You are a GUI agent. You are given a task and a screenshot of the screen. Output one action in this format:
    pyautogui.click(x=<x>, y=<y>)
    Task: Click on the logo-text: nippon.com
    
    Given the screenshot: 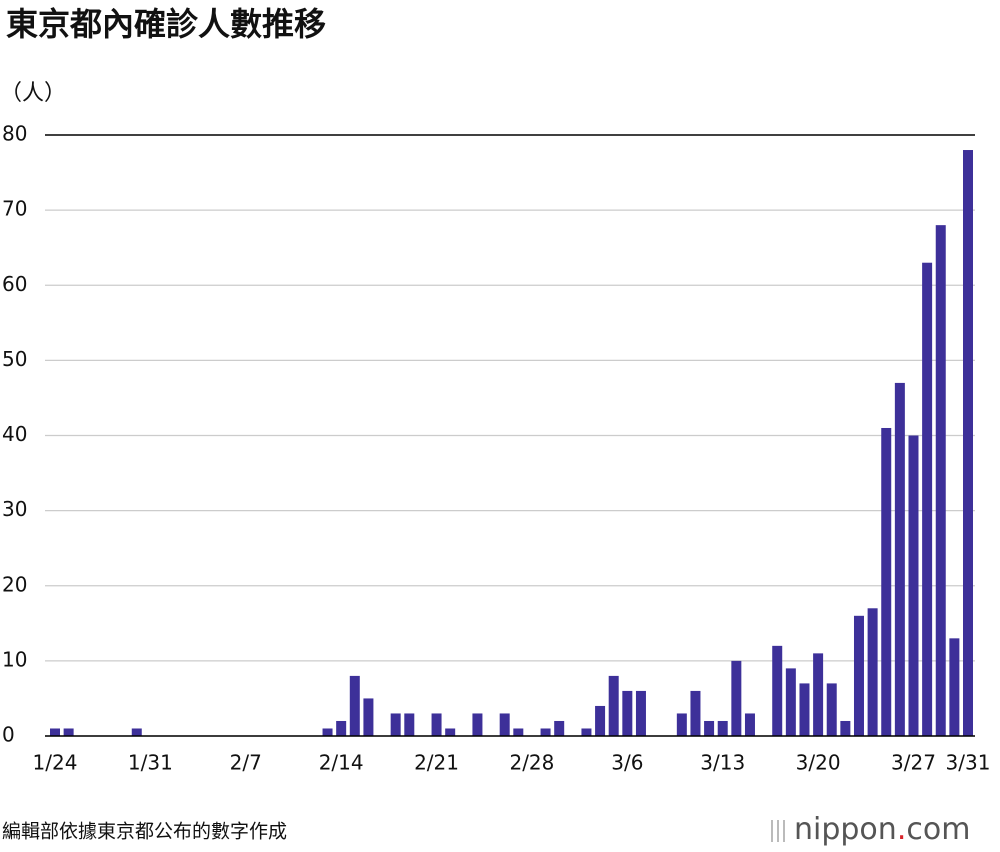 What is the action you would take?
    pyautogui.click(x=882, y=829)
    